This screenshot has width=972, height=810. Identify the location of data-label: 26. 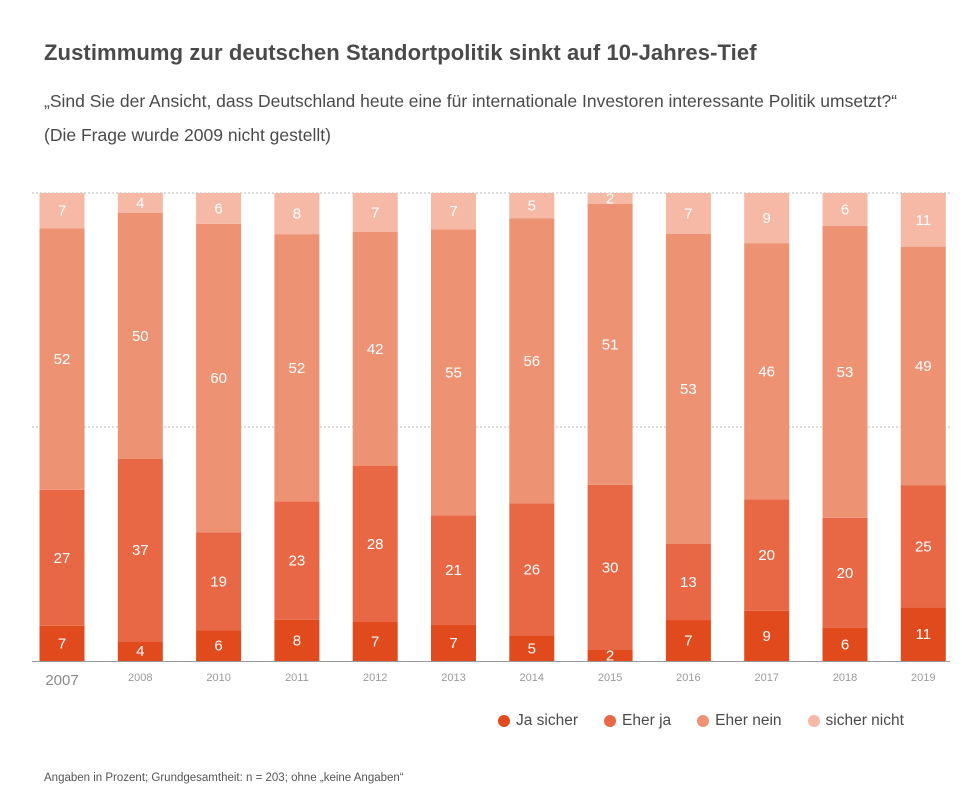
(531, 569).